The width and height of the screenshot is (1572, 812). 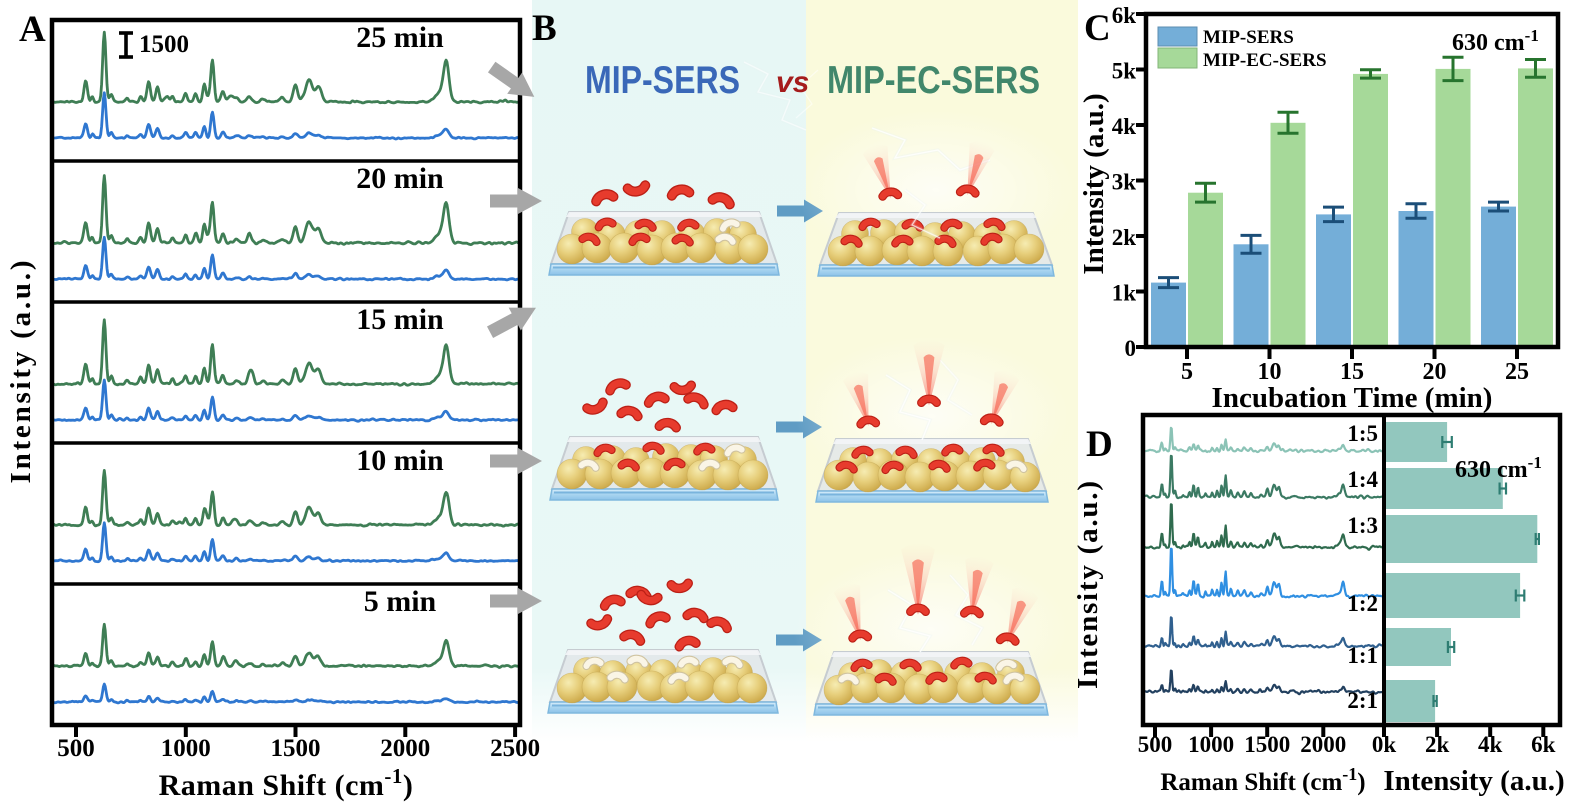 I want to click on svg-text: C, so click(x=1097, y=28).